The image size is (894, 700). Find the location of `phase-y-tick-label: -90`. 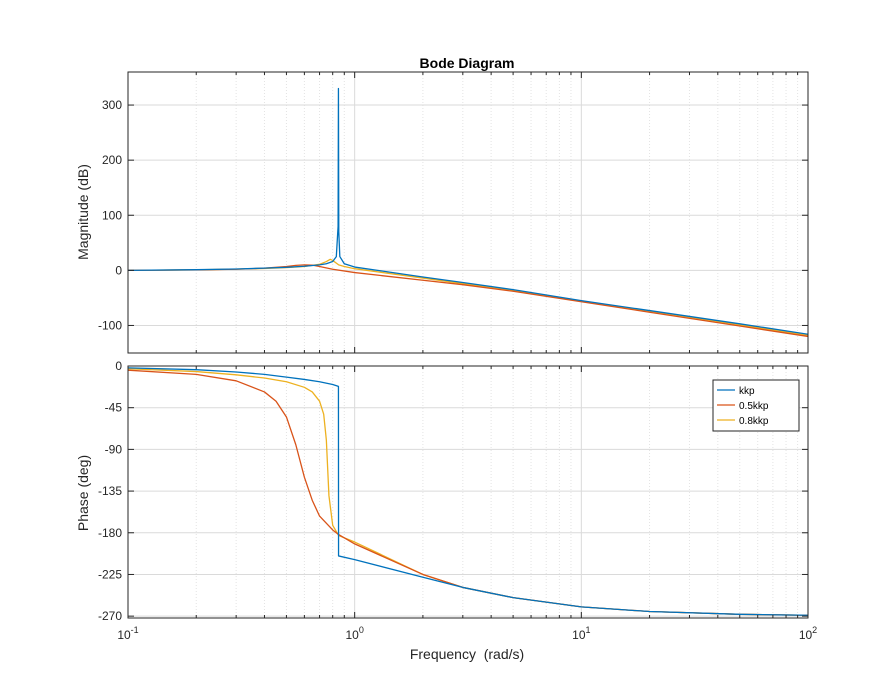

phase-y-tick-label: -90 is located at coordinates (114, 449).